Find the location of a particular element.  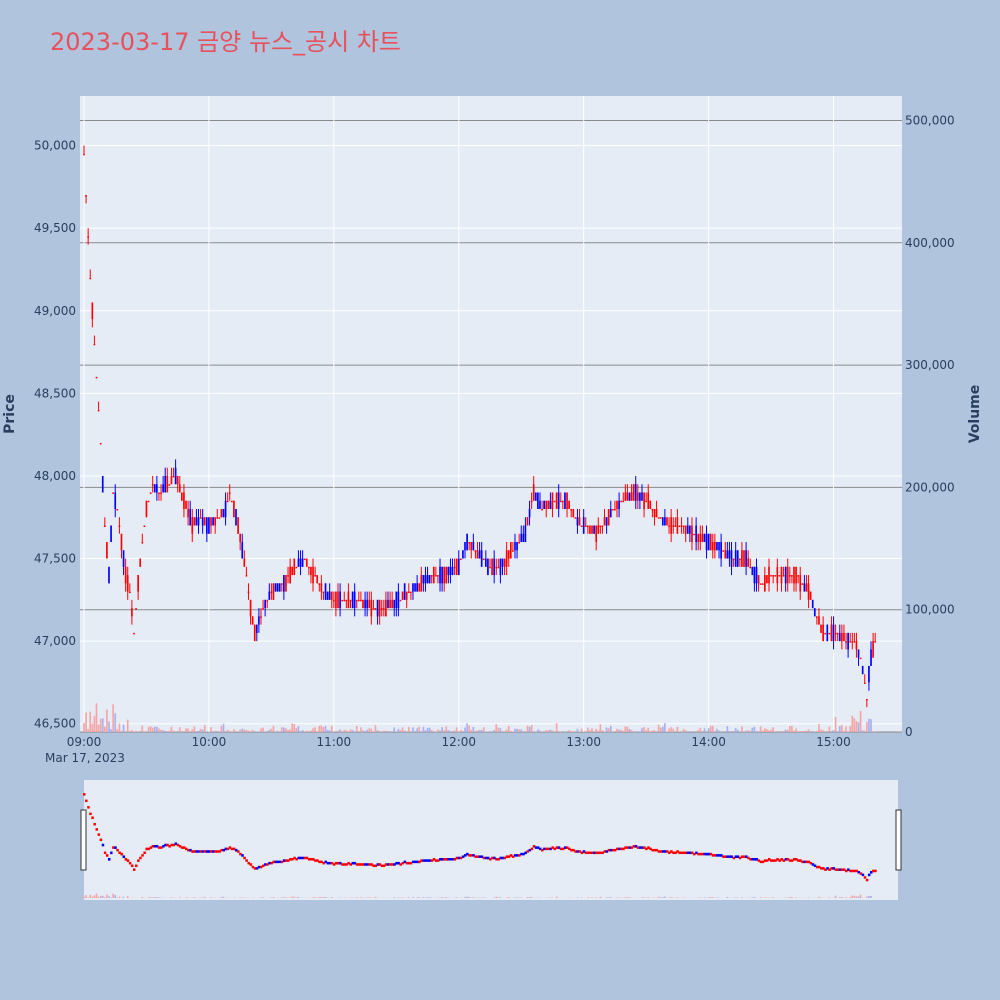

range-slider is located at coordinates (491, 840).